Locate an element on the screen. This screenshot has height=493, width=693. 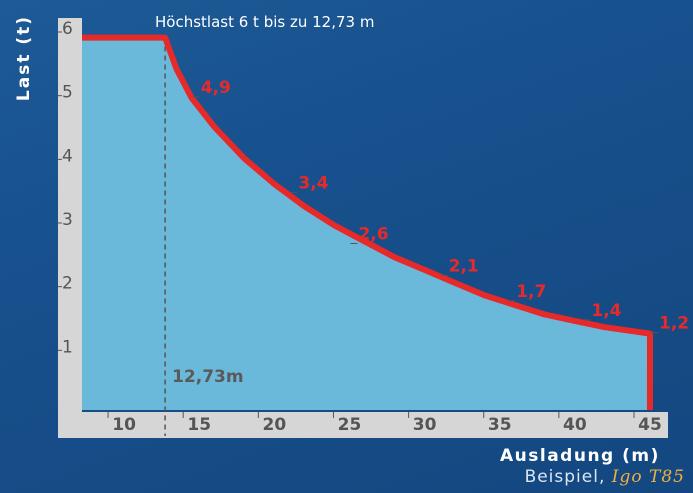
value-label: 2,6 is located at coordinates (373, 234).